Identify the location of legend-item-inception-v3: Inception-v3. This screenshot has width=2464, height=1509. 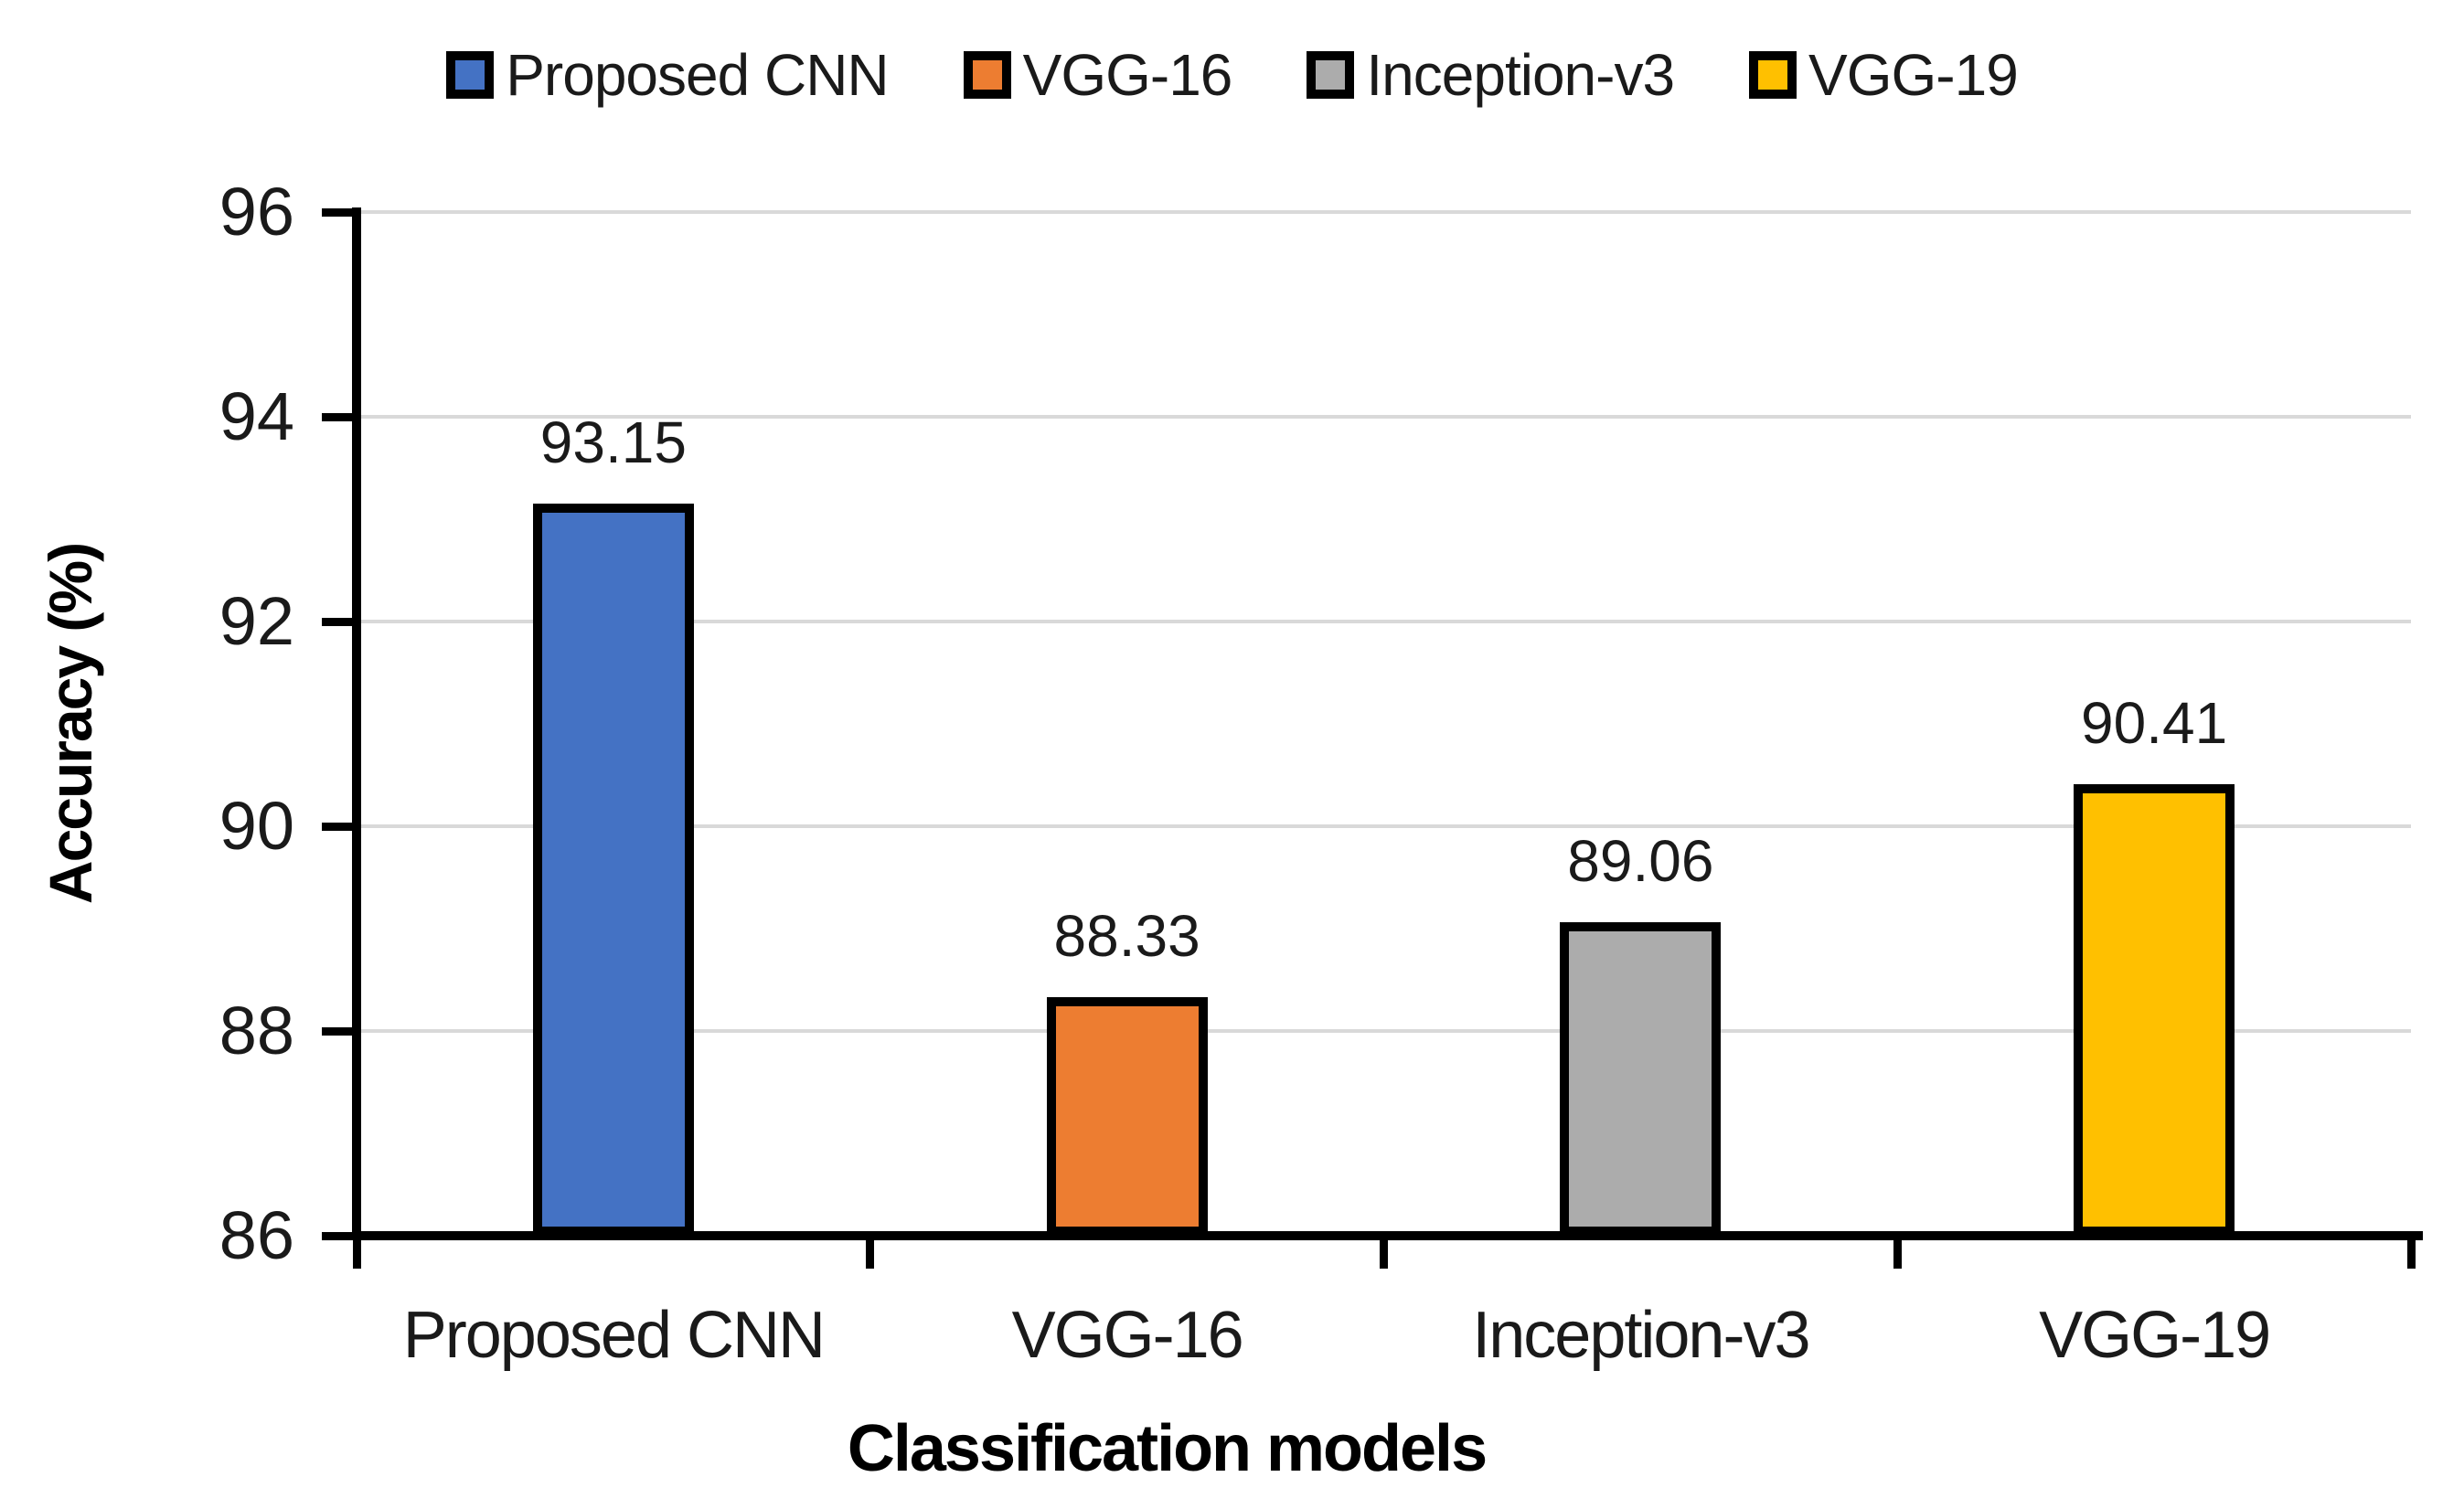
(1491, 75).